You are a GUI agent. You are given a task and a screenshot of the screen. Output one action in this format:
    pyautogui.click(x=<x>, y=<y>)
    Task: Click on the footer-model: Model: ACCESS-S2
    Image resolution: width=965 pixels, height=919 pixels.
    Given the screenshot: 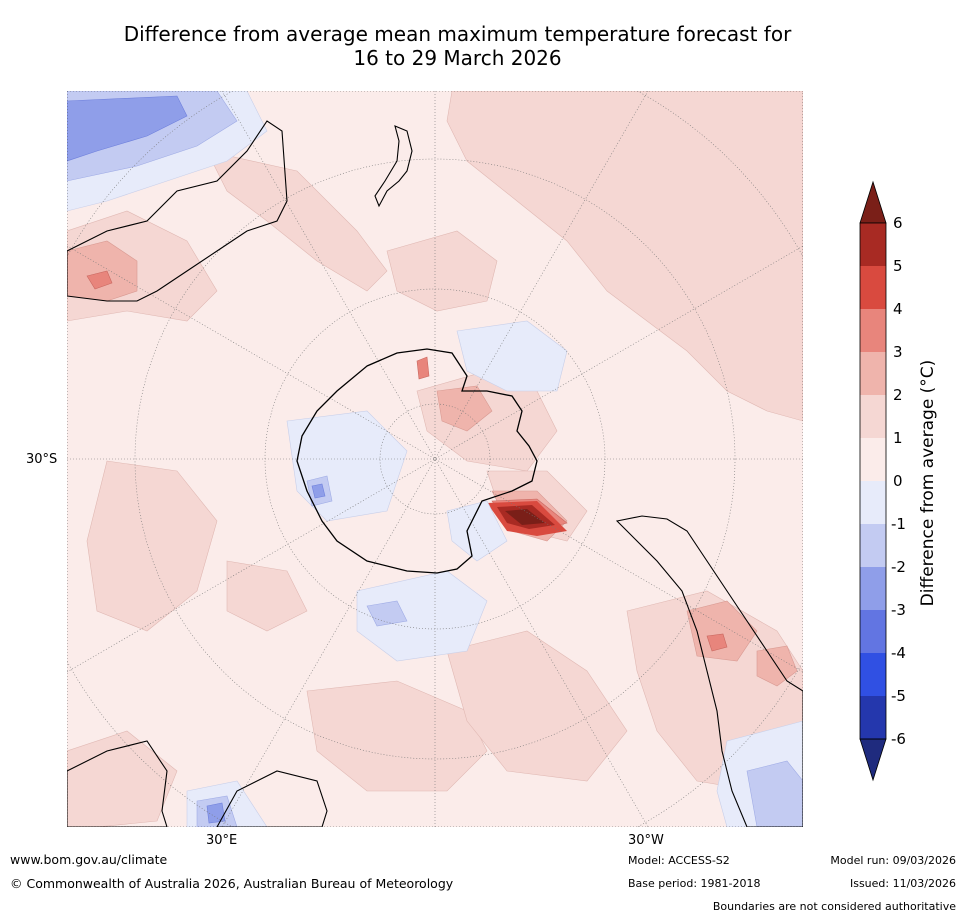 What is the action you would take?
    pyautogui.click(x=679, y=860)
    